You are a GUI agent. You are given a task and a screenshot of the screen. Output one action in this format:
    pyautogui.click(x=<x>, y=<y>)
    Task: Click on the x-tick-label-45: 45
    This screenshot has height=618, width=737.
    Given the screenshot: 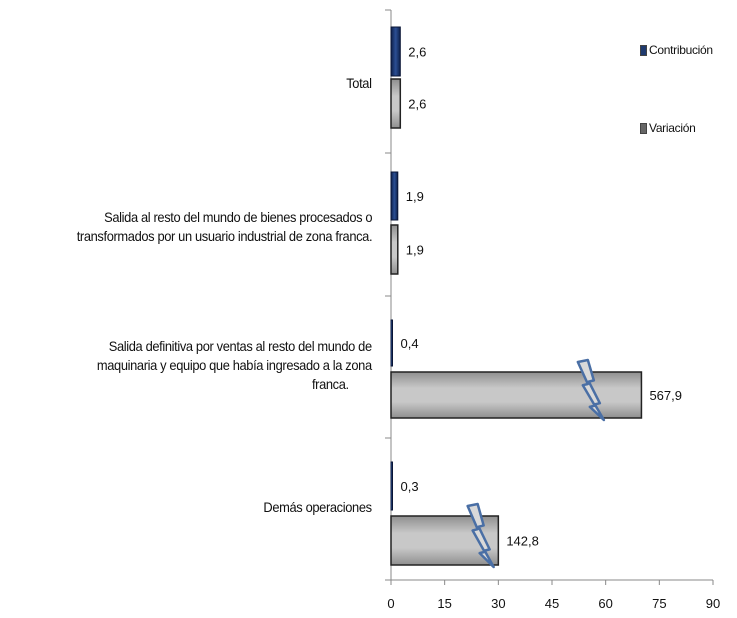 What is the action you would take?
    pyautogui.click(x=552, y=603)
    